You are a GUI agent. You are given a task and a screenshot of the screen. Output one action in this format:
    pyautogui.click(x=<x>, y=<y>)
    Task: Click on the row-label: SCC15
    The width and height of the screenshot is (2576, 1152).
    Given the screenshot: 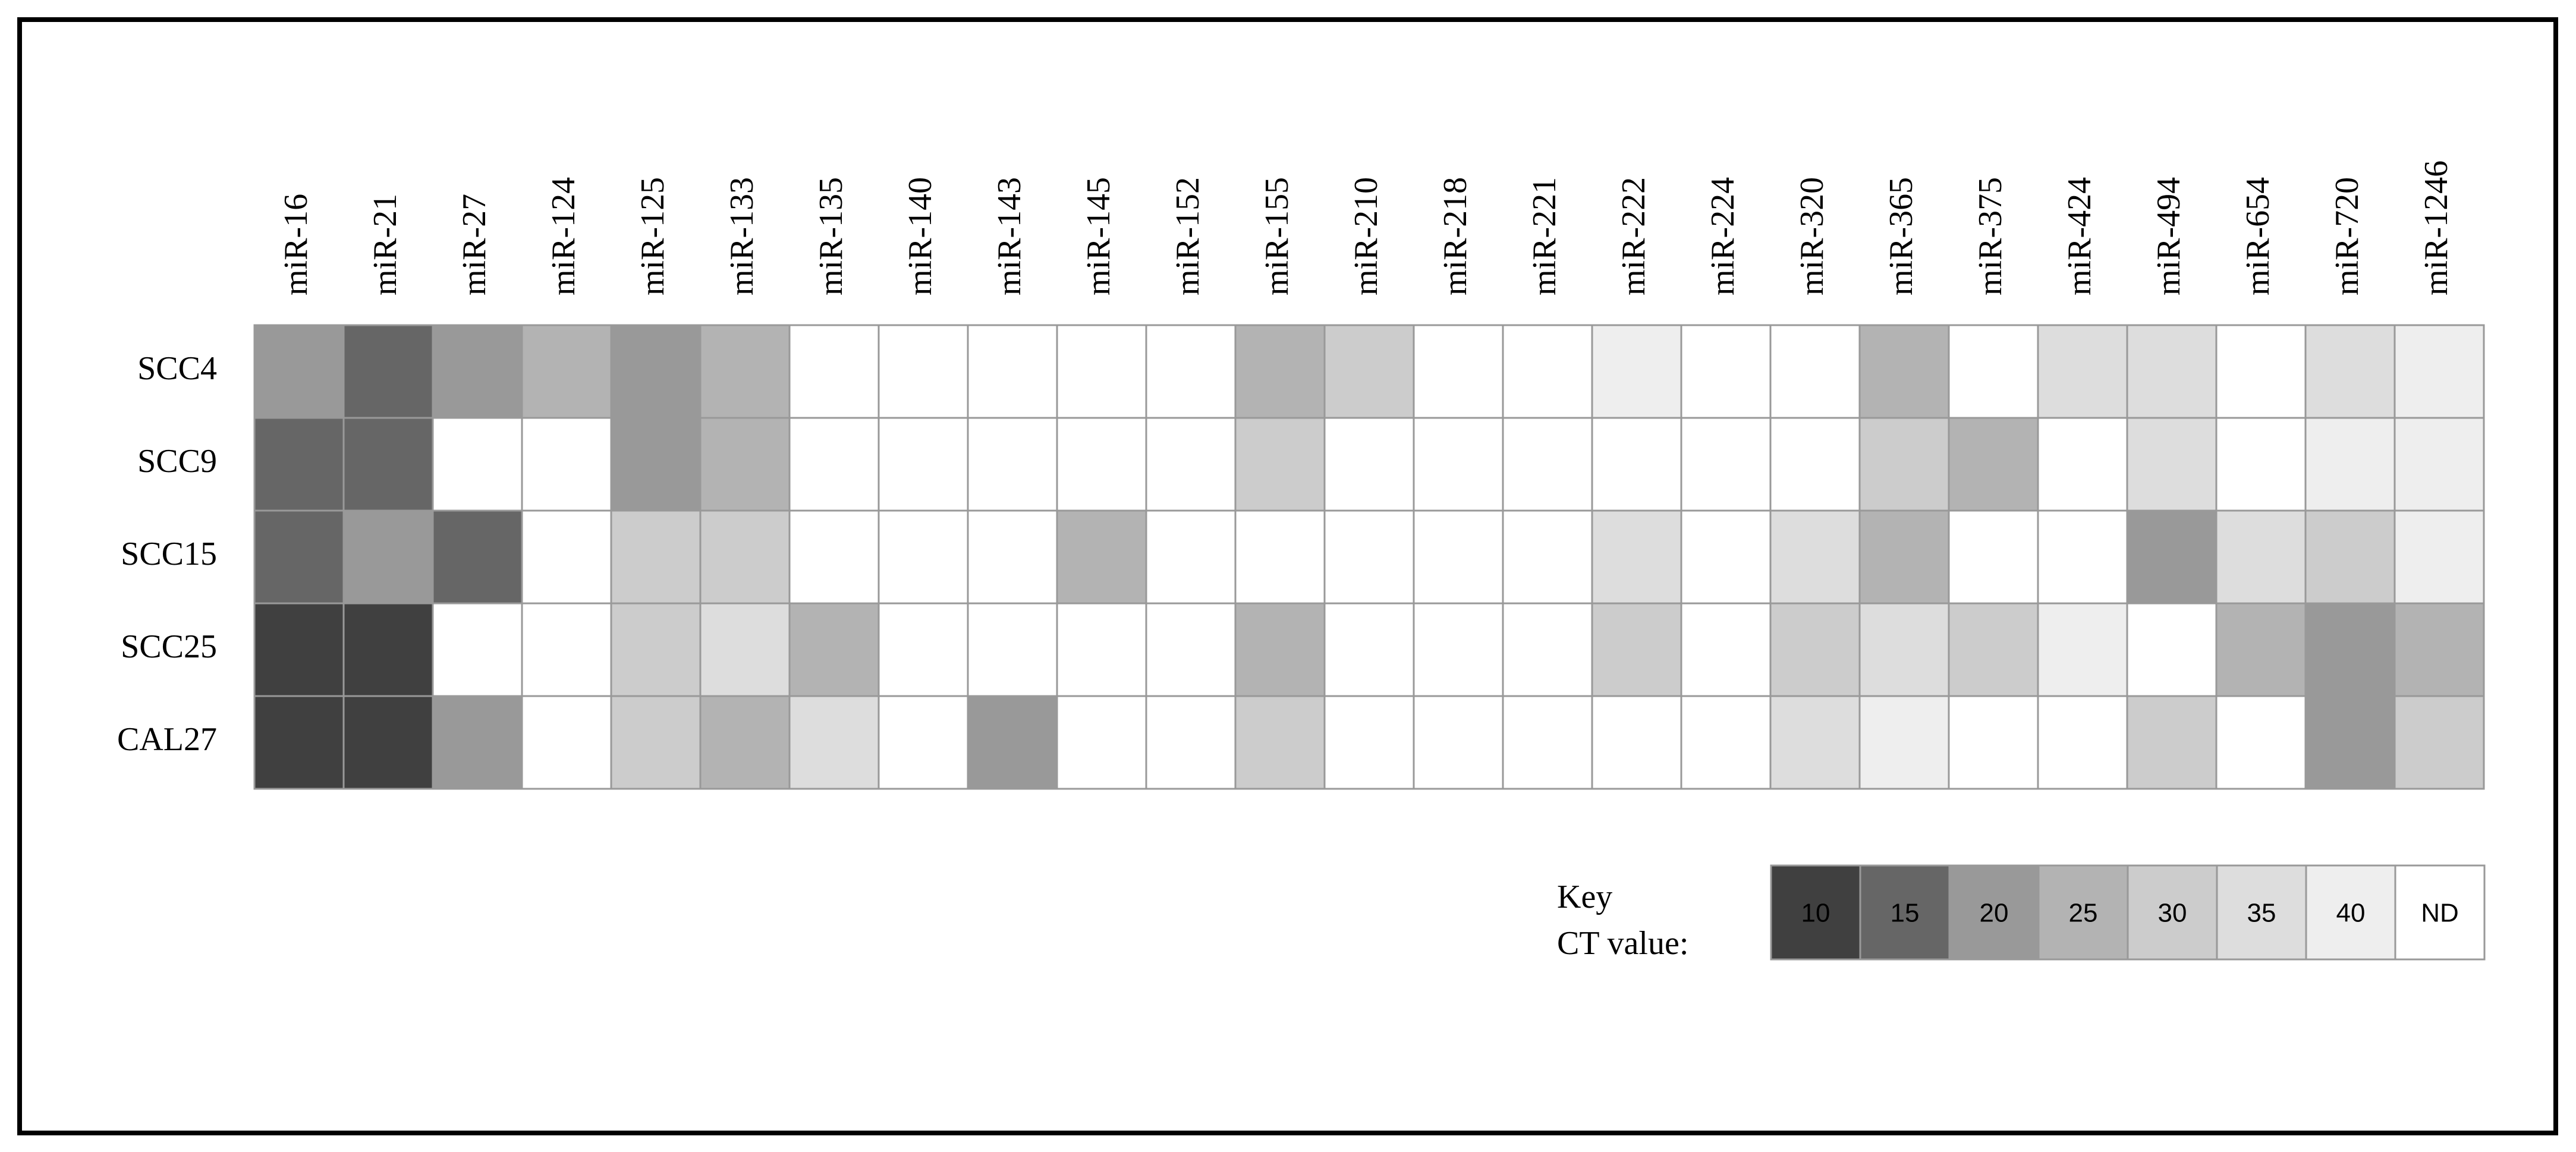 What is the action you would take?
    pyautogui.click(x=169, y=554)
    